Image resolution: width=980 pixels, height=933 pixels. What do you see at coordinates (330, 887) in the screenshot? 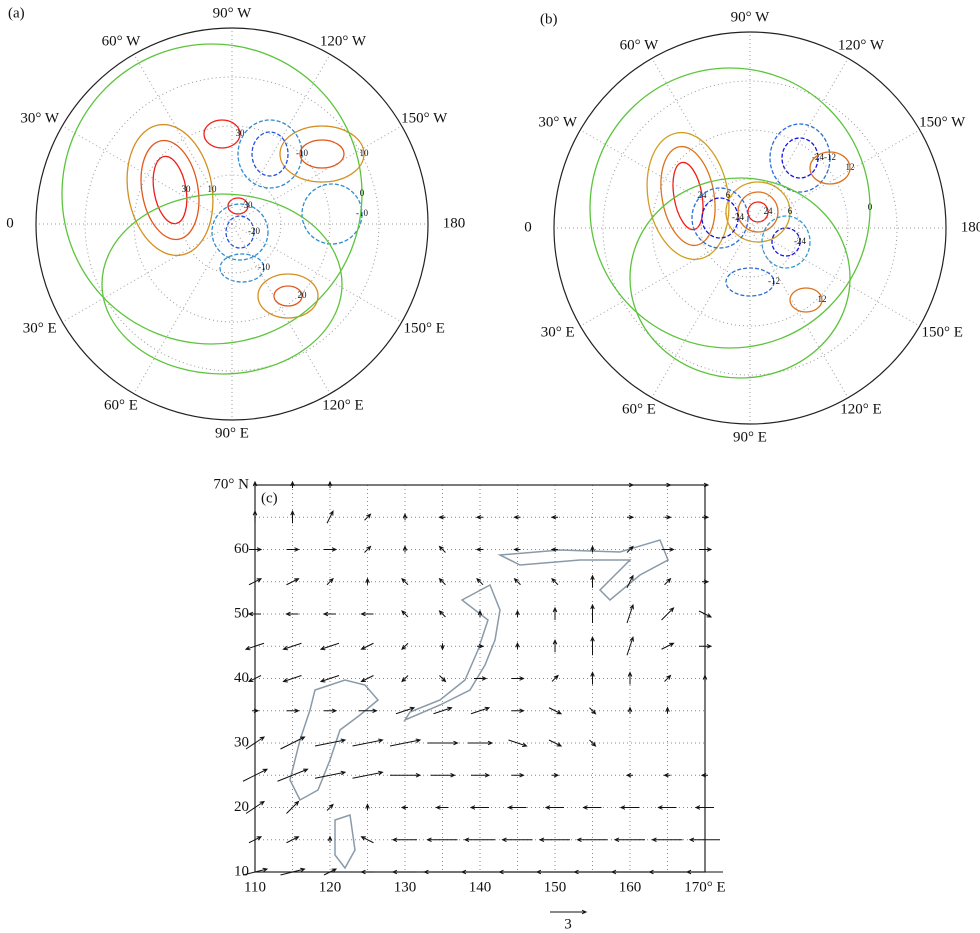
I see `x-tick-label: 120` at bounding box center [330, 887].